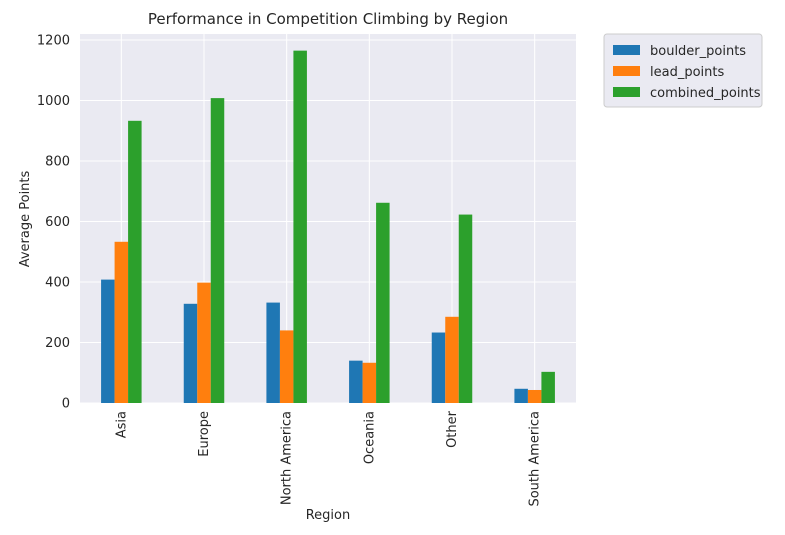  What do you see at coordinates (66, 404) in the screenshot?
I see `y-tick-label: 0` at bounding box center [66, 404].